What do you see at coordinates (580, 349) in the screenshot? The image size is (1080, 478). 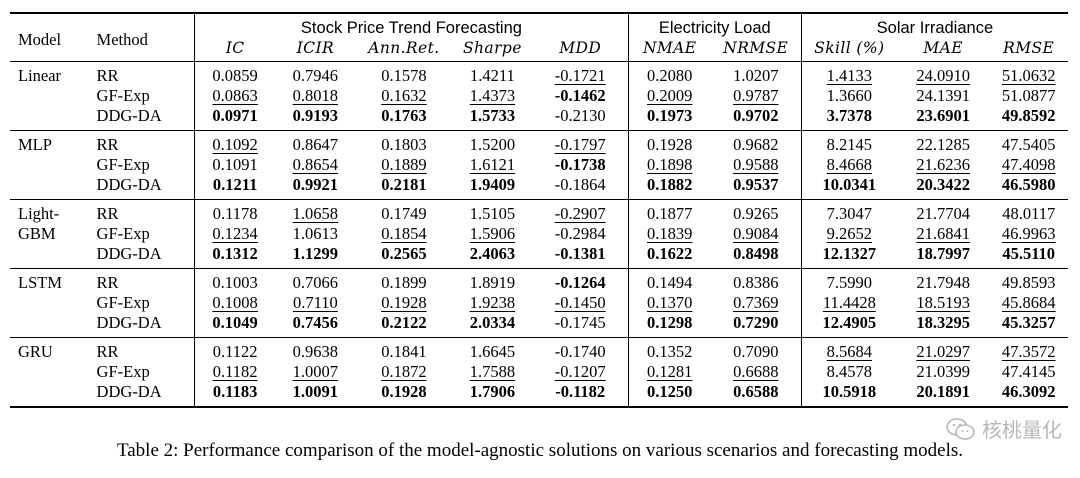 I see `table-cell: -0.1740` at bounding box center [580, 349].